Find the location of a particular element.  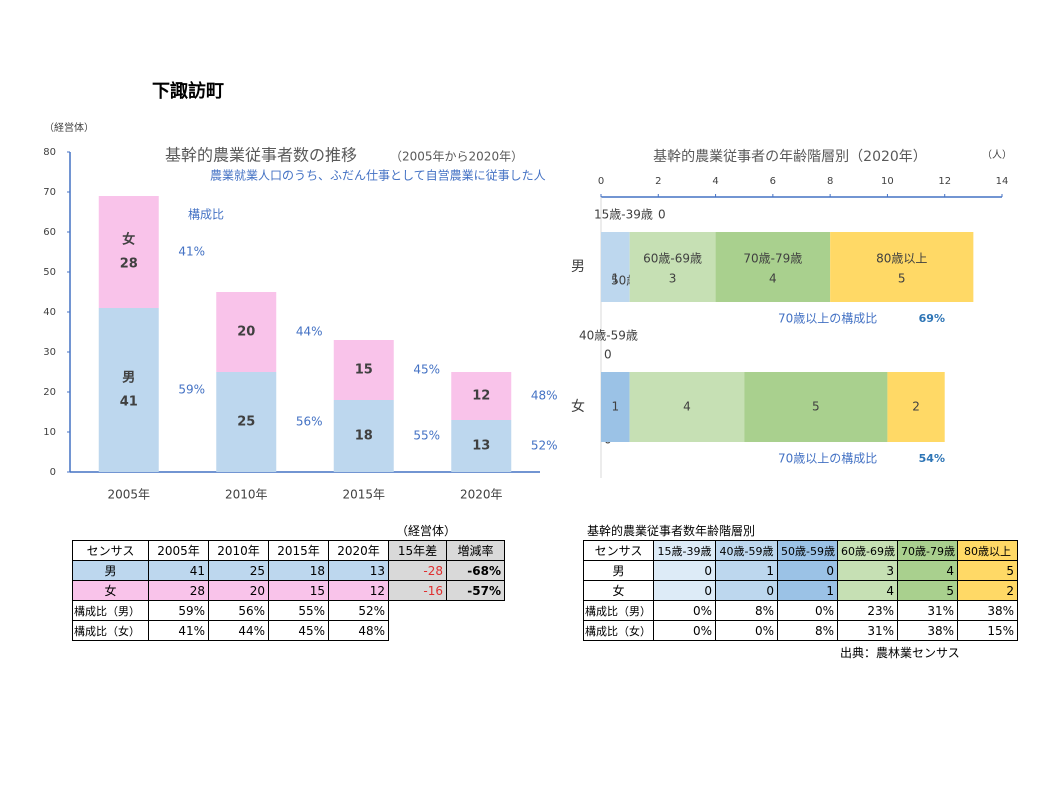

category-label: 男 is located at coordinates (578, 267).